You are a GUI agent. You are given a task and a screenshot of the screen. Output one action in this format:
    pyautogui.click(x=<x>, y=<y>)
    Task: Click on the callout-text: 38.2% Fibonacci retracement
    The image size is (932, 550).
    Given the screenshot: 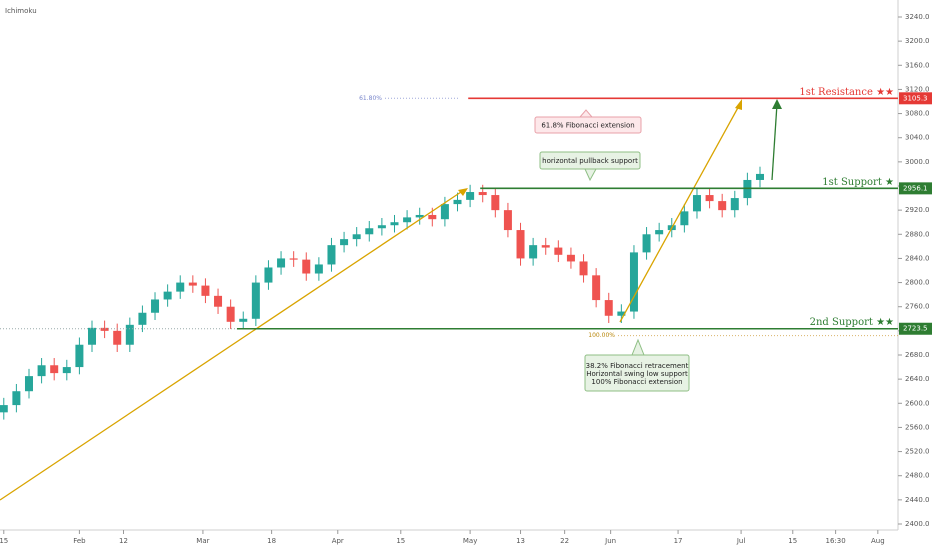 What is the action you would take?
    pyautogui.click(x=637, y=366)
    